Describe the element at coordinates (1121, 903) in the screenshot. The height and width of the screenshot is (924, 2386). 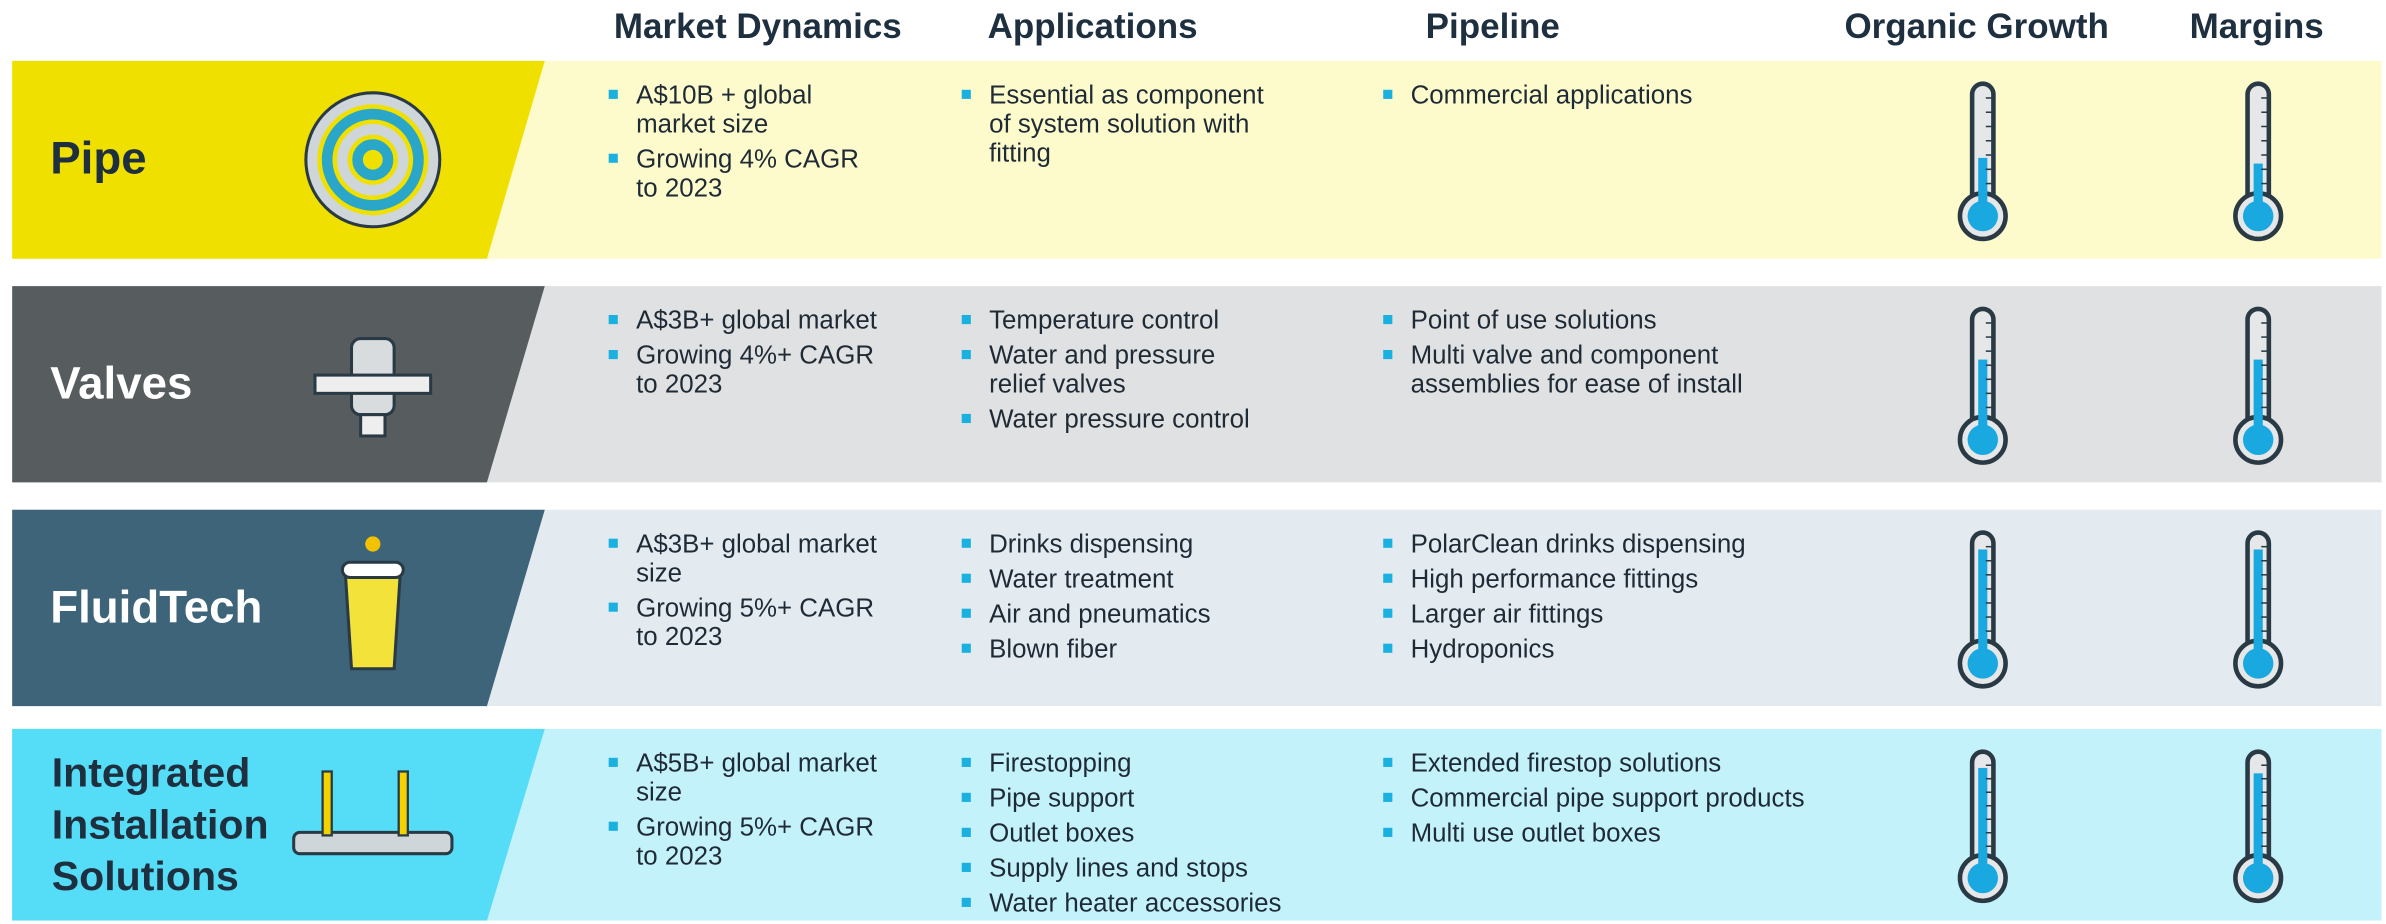
I see `bullet-item: Water heater accessories` at that location.